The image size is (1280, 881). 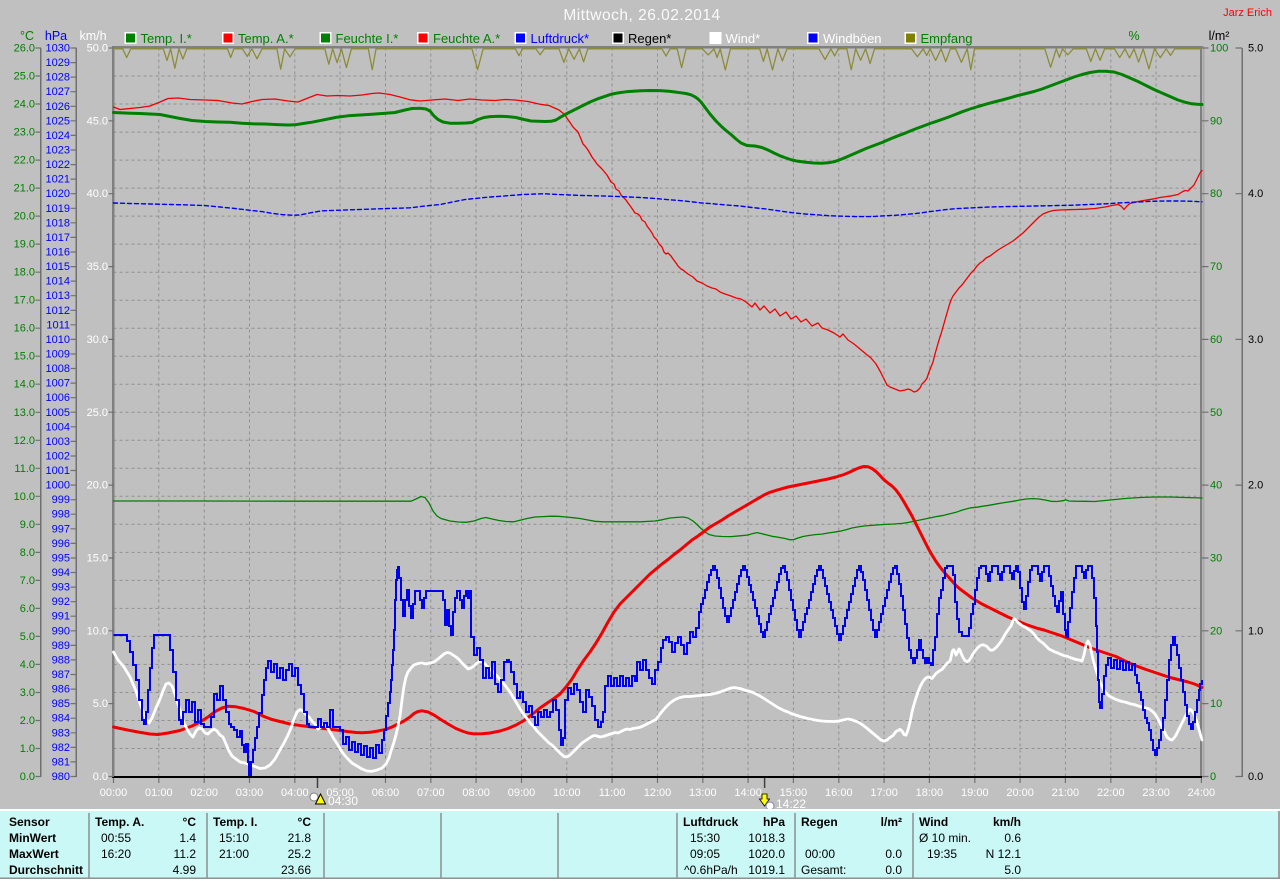 I want to click on svg-text: 1019, so click(x=58, y=209).